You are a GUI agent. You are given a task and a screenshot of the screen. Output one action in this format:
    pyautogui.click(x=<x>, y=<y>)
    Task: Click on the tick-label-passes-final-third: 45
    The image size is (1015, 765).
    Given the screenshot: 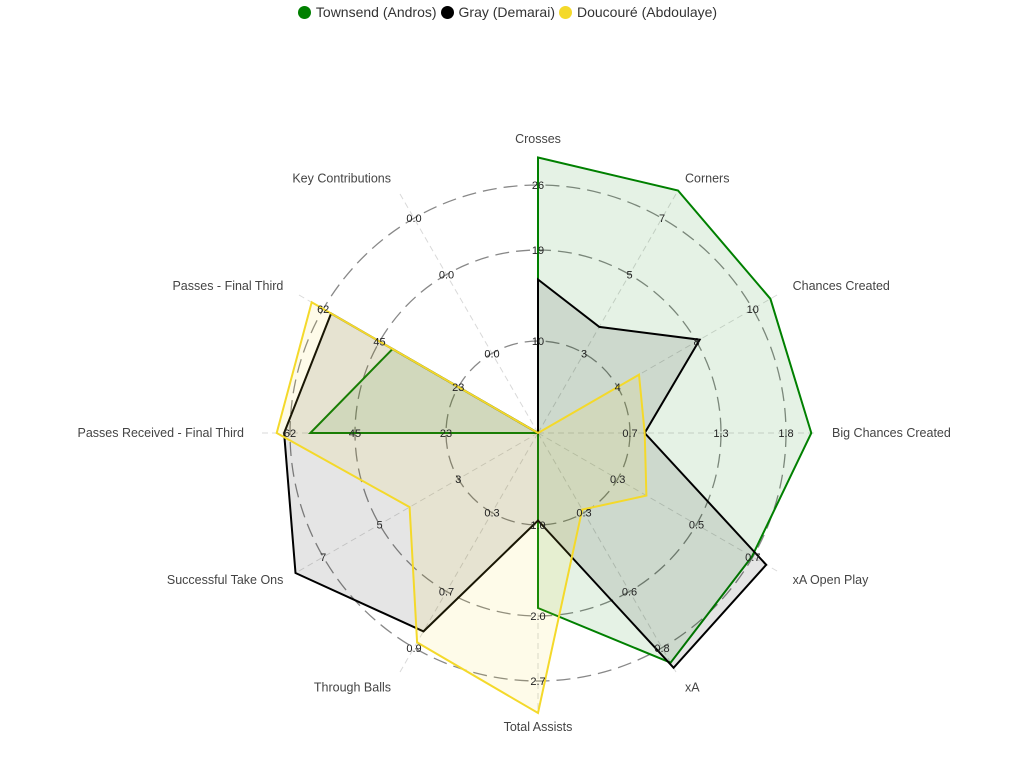 What is the action you would take?
    pyautogui.click(x=379, y=343)
    